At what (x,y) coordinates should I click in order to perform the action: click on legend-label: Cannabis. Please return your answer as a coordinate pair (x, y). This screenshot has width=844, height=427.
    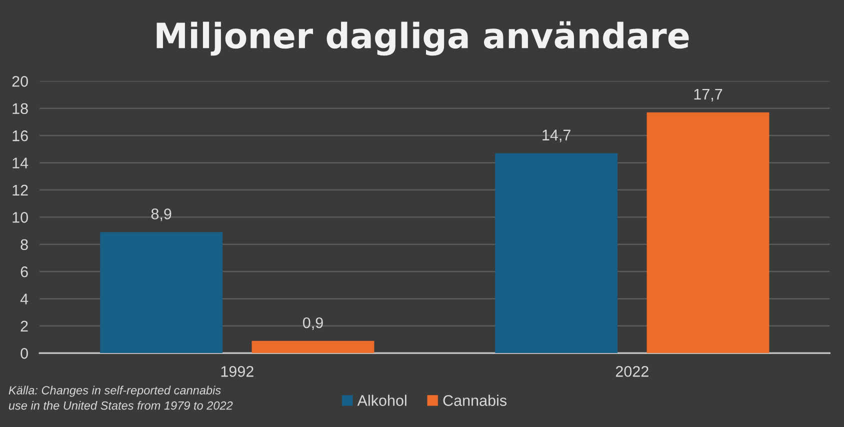
    Looking at the image, I should click on (475, 400).